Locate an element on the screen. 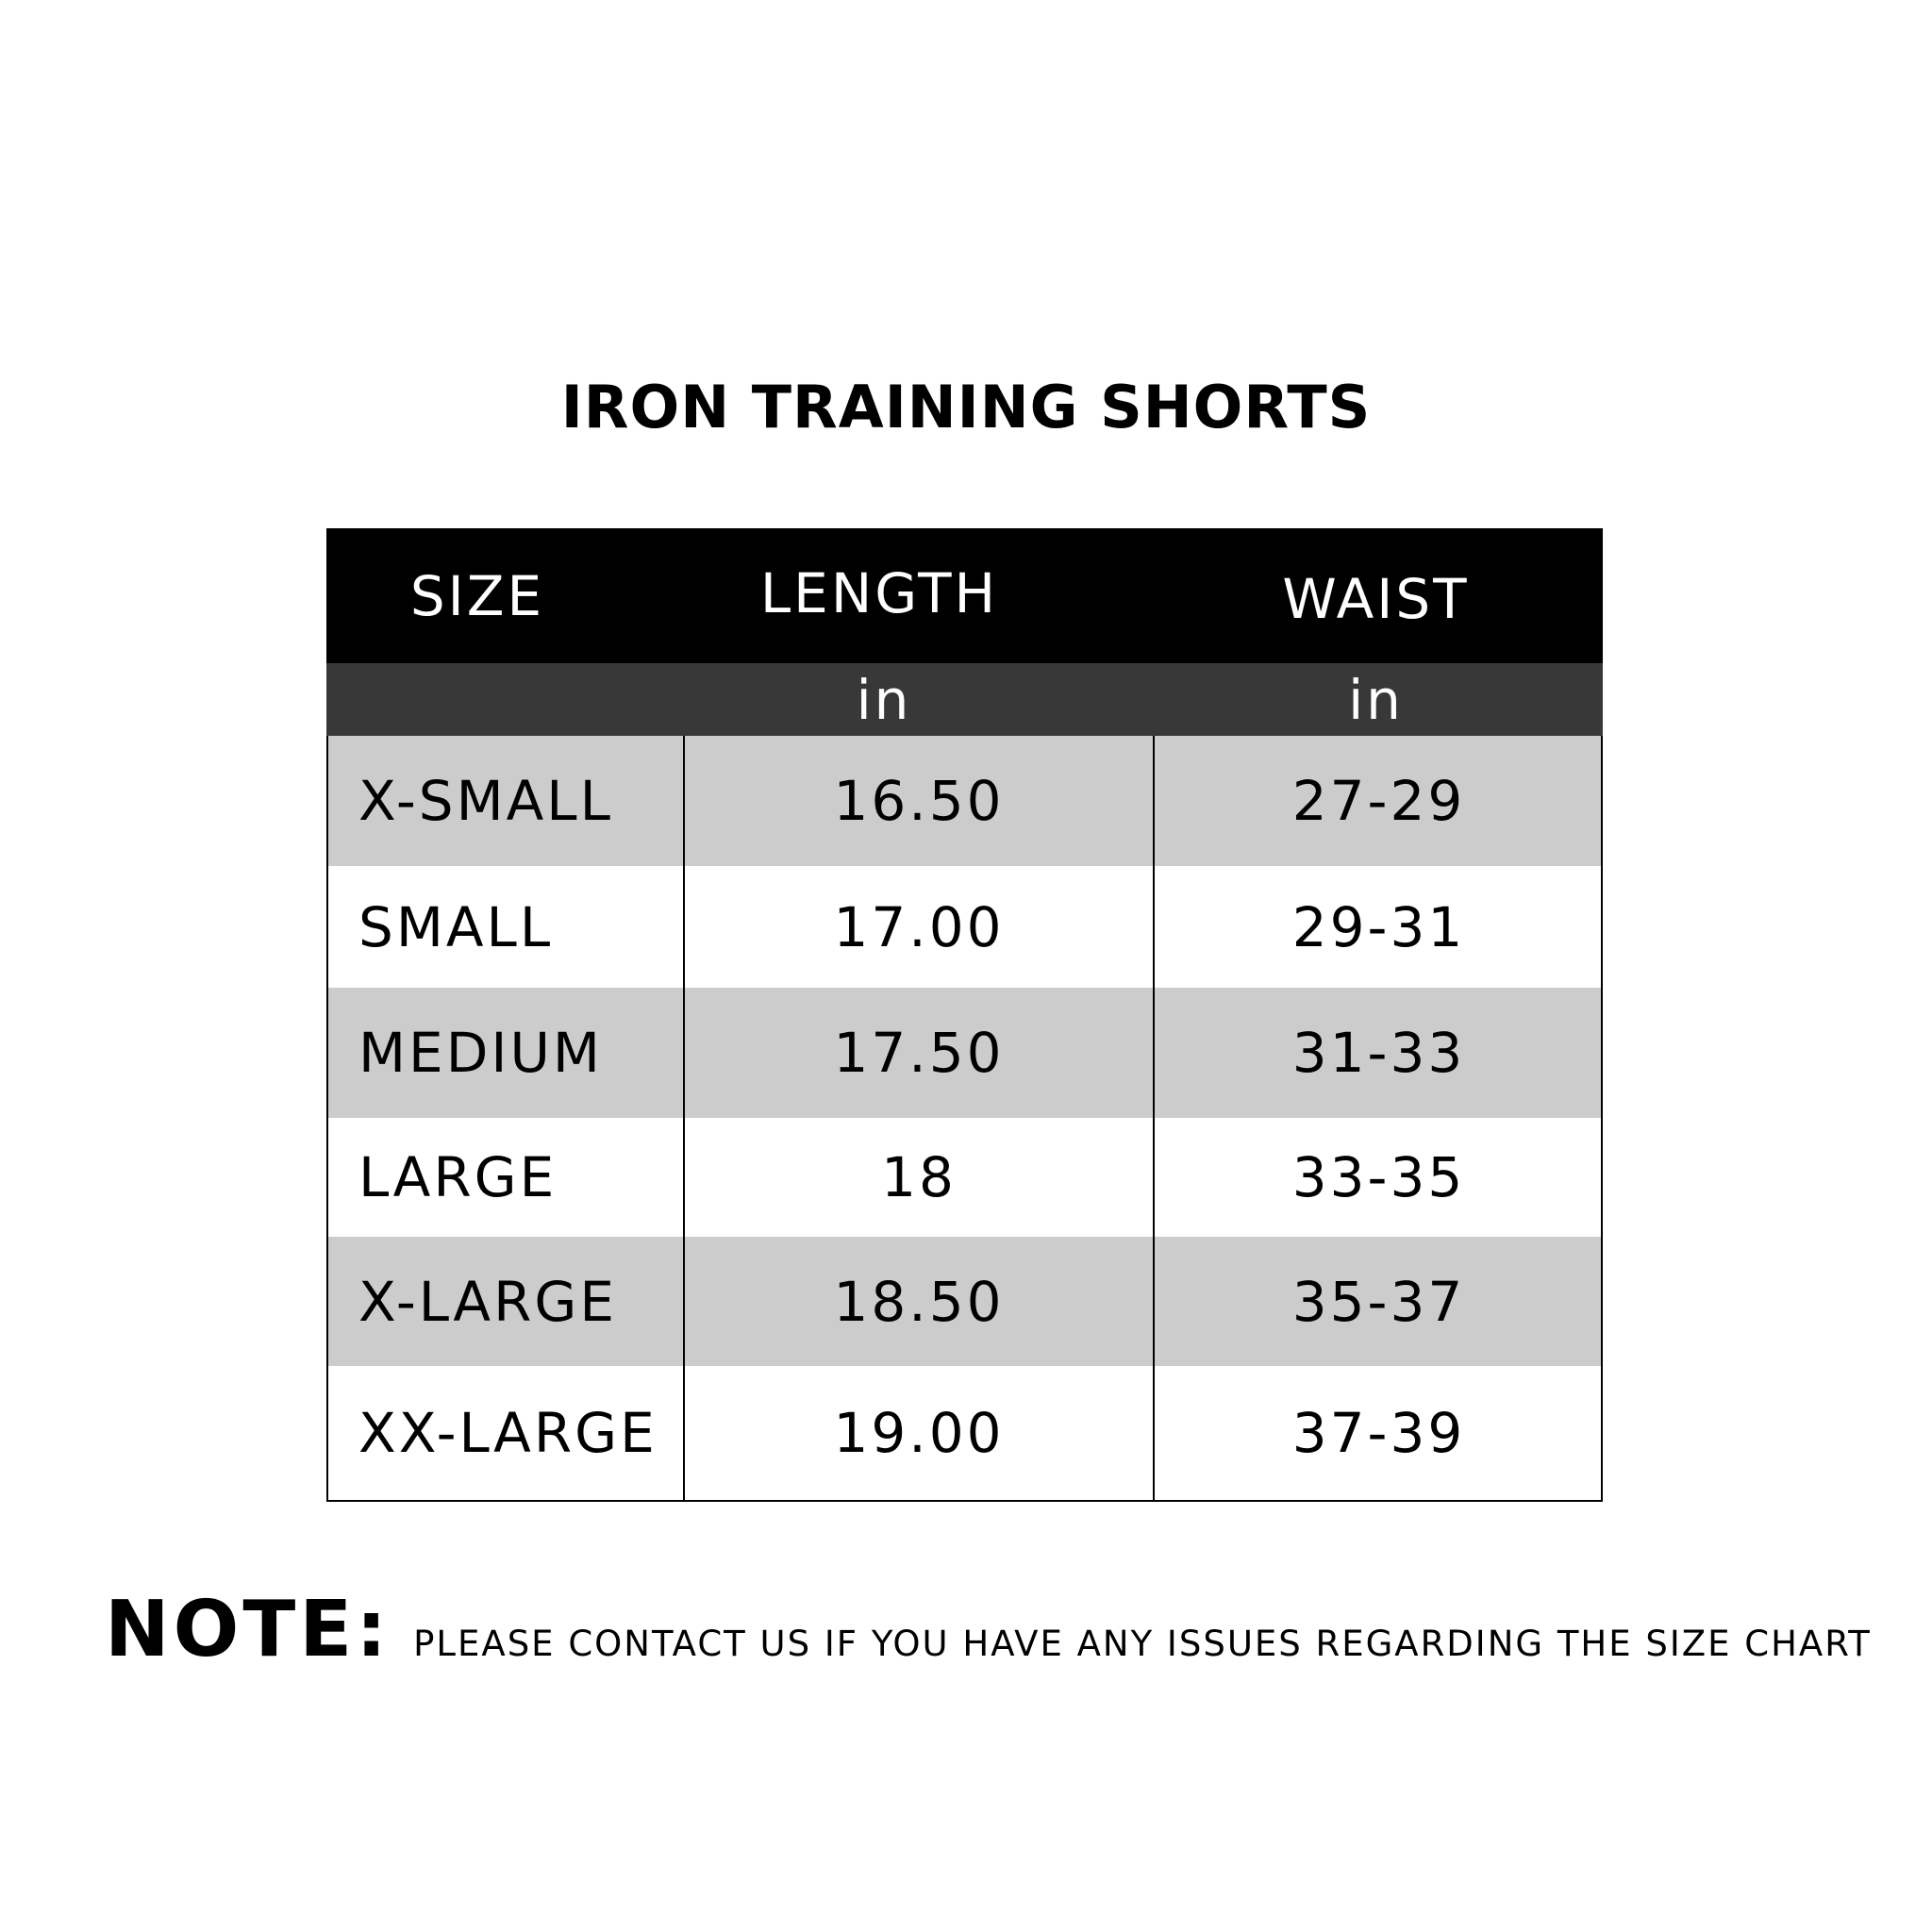 Image resolution: width=1932 pixels, height=1932 pixels. table-header-row: SIZE LENGTH WAIST is located at coordinates (964, 595).